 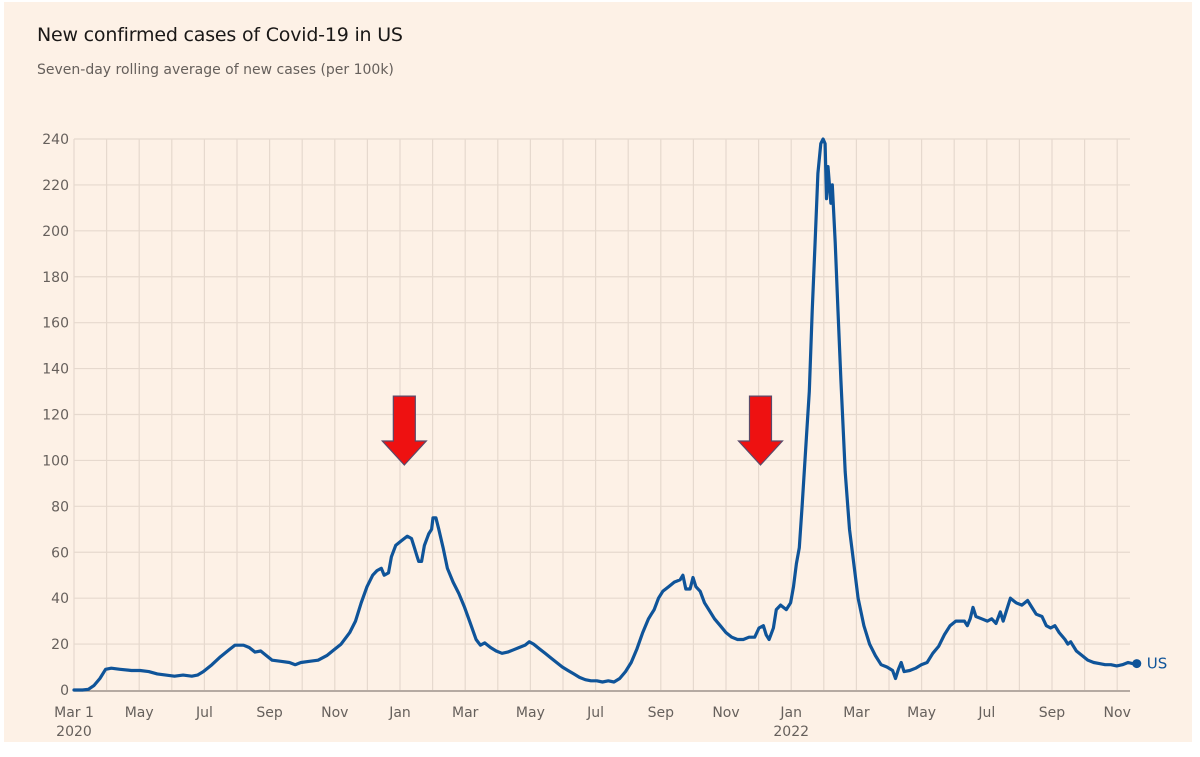 What do you see at coordinates (582, 430) in the screenshot?
I see `annotations-layer` at bounding box center [582, 430].